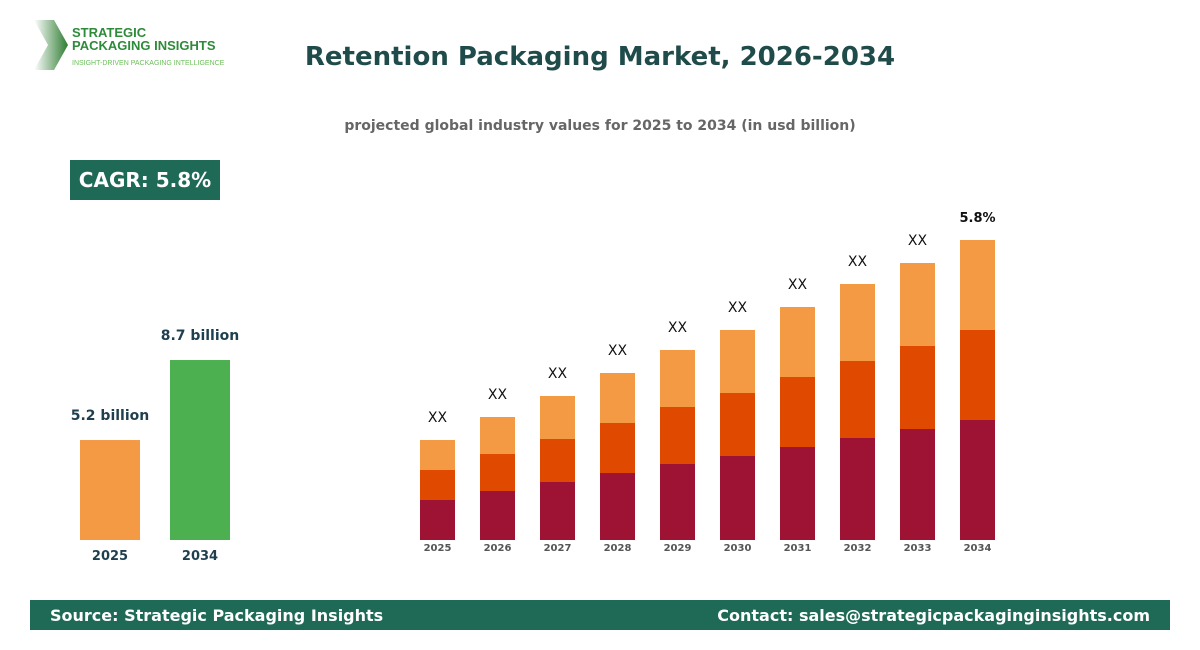 This screenshot has height=650, width=1200. What do you see at coordinates (738, 548) in the screenshot?
I see `x-tick-label: 2030` at bounding box center [738, 548].